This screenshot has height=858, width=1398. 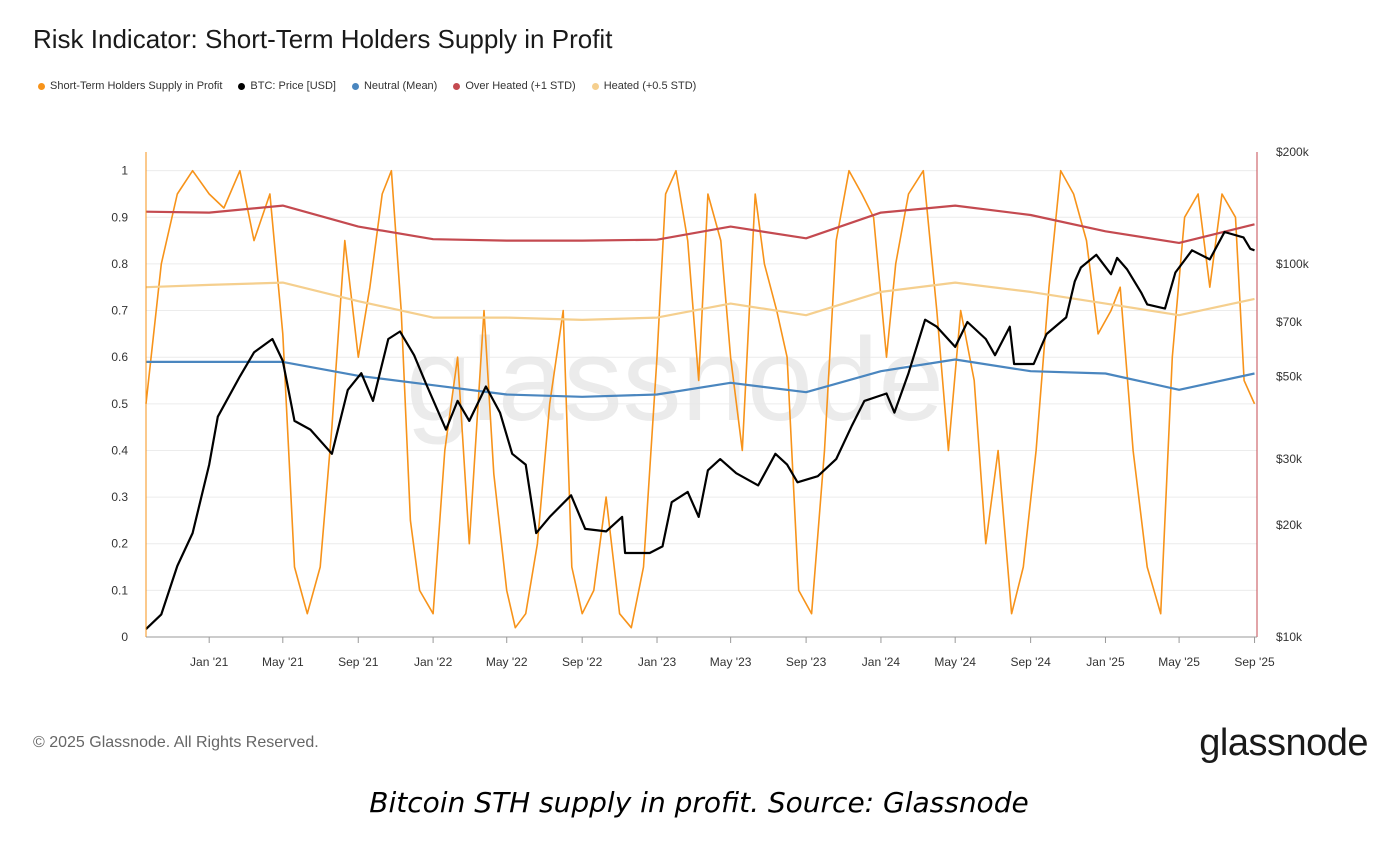 I want to click on y-left-tick-label: 0, so click(x=124, y=637).